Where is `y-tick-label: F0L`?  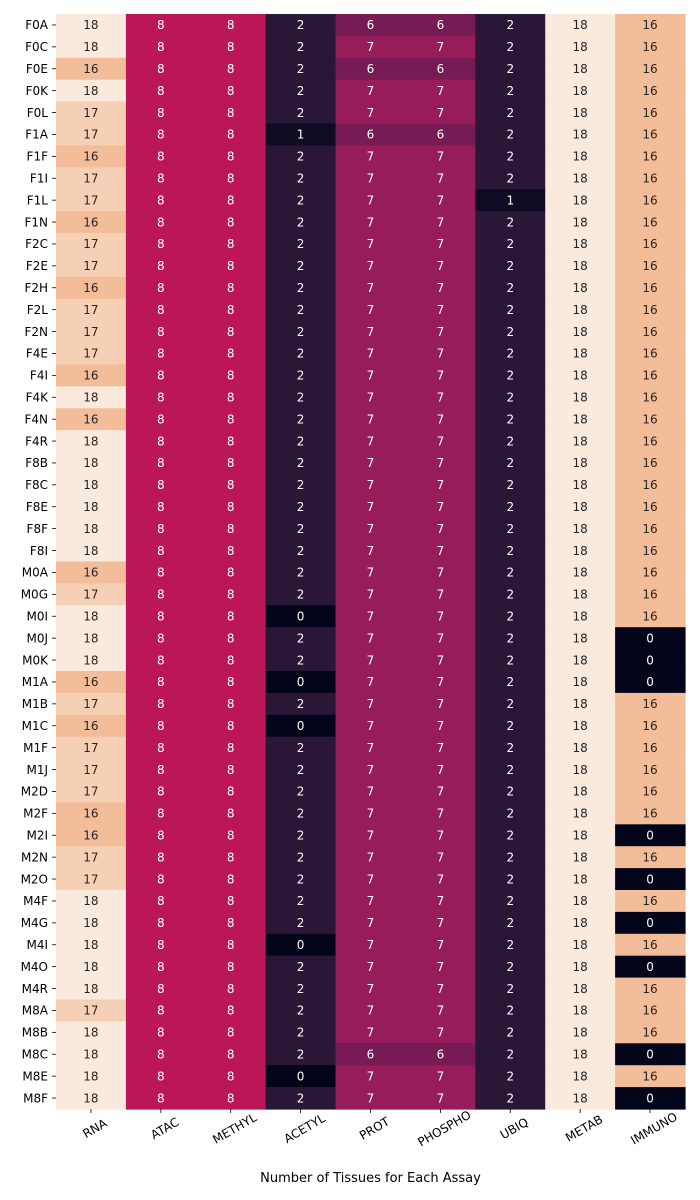
y-tick-label: F0L is located at coordinates (38, 113).